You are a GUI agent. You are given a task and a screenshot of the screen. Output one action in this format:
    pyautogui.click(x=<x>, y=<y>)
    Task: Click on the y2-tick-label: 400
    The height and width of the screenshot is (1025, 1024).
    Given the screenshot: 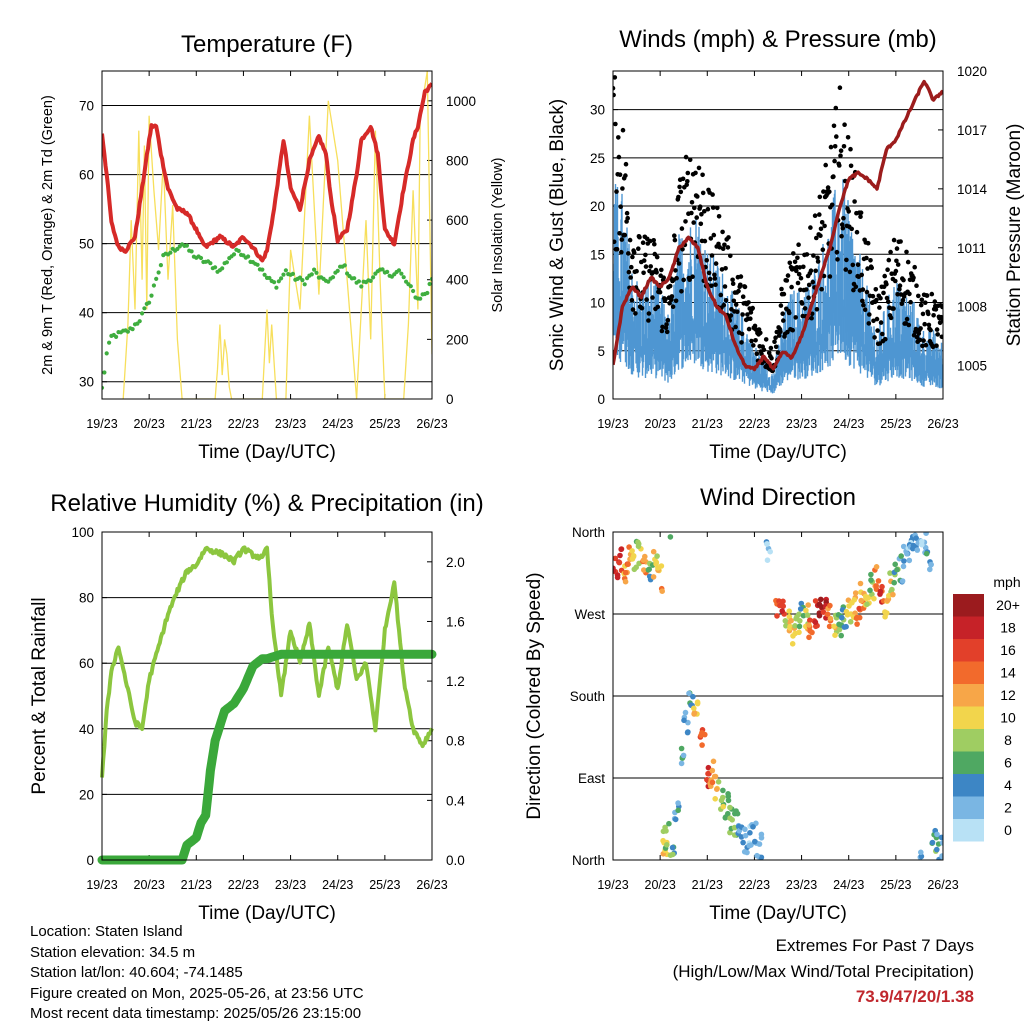 What is the action you would take?
    pyautogui.click(x=457, y=280)
    